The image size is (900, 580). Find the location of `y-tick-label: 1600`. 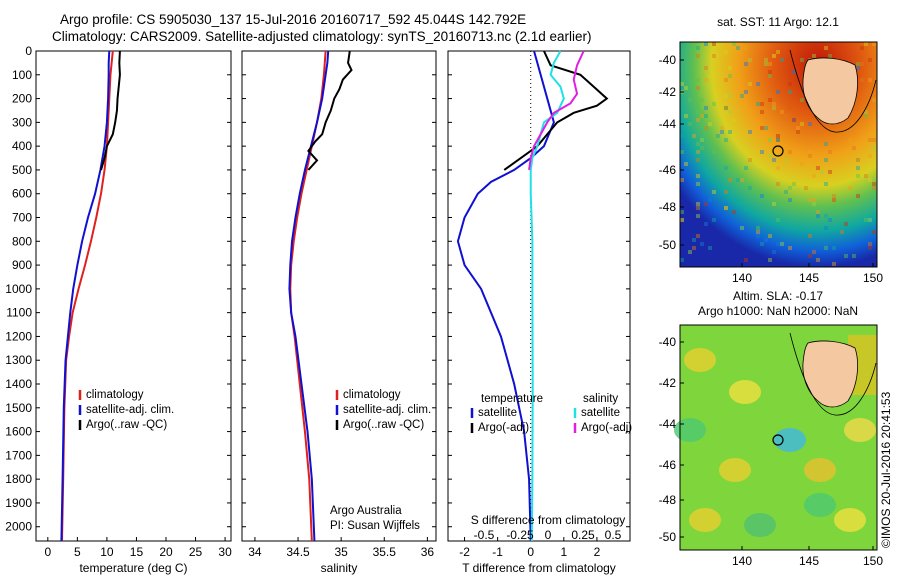

y-tick-label: 1600 is located at coordinates (18, 432).